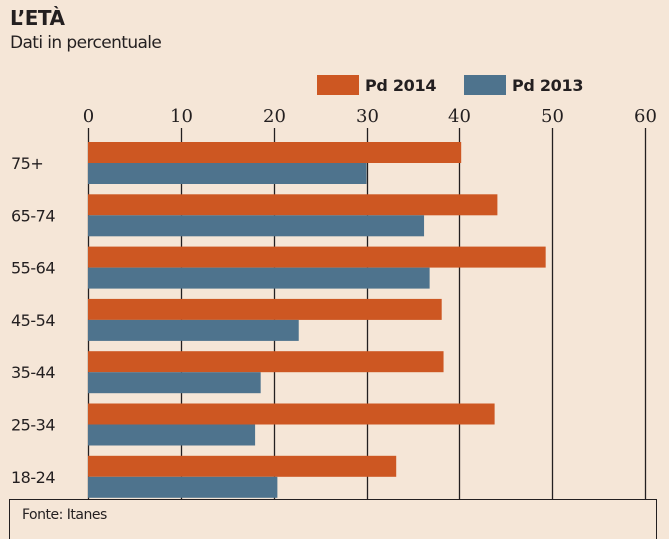 The width and height of the screenshot is (669, 539). Describe the element at coordinates (227, 173) in the screenshot. I see `bar-pd-2013-75+` at that location.